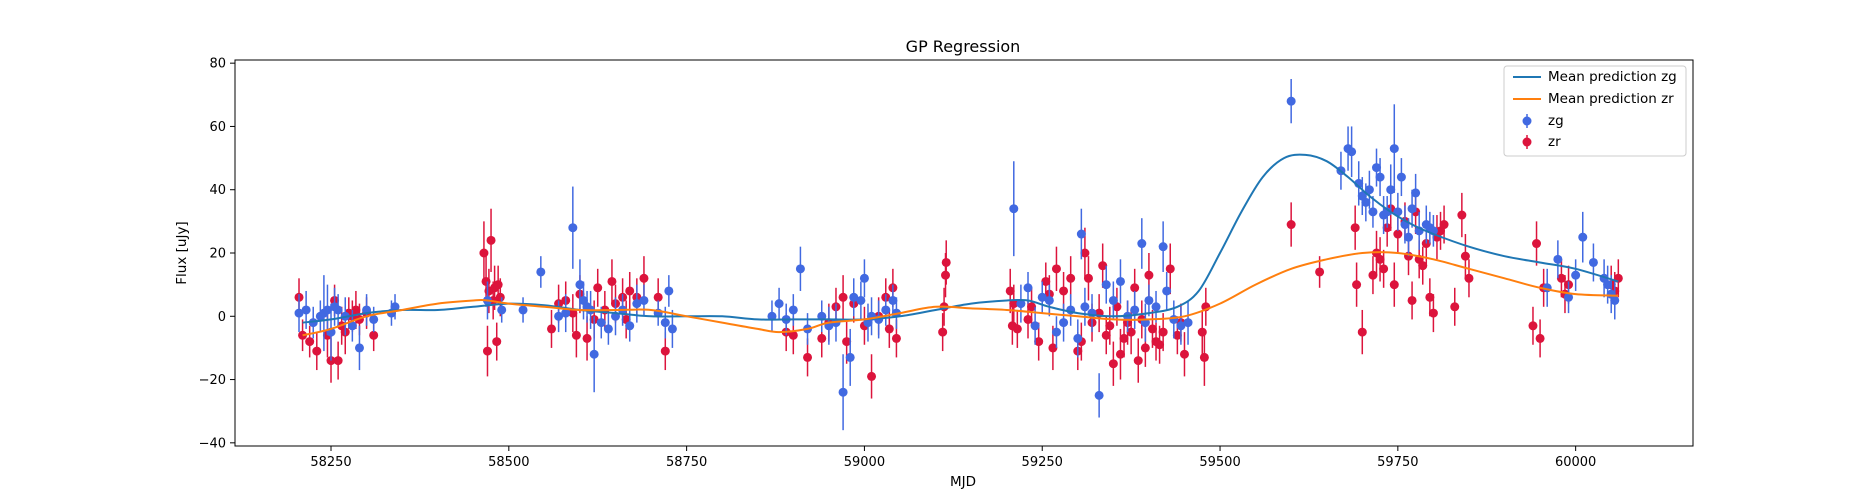 The image size is (1875, 500). I want to click on y-tick-label: 0, so click(222, 317).